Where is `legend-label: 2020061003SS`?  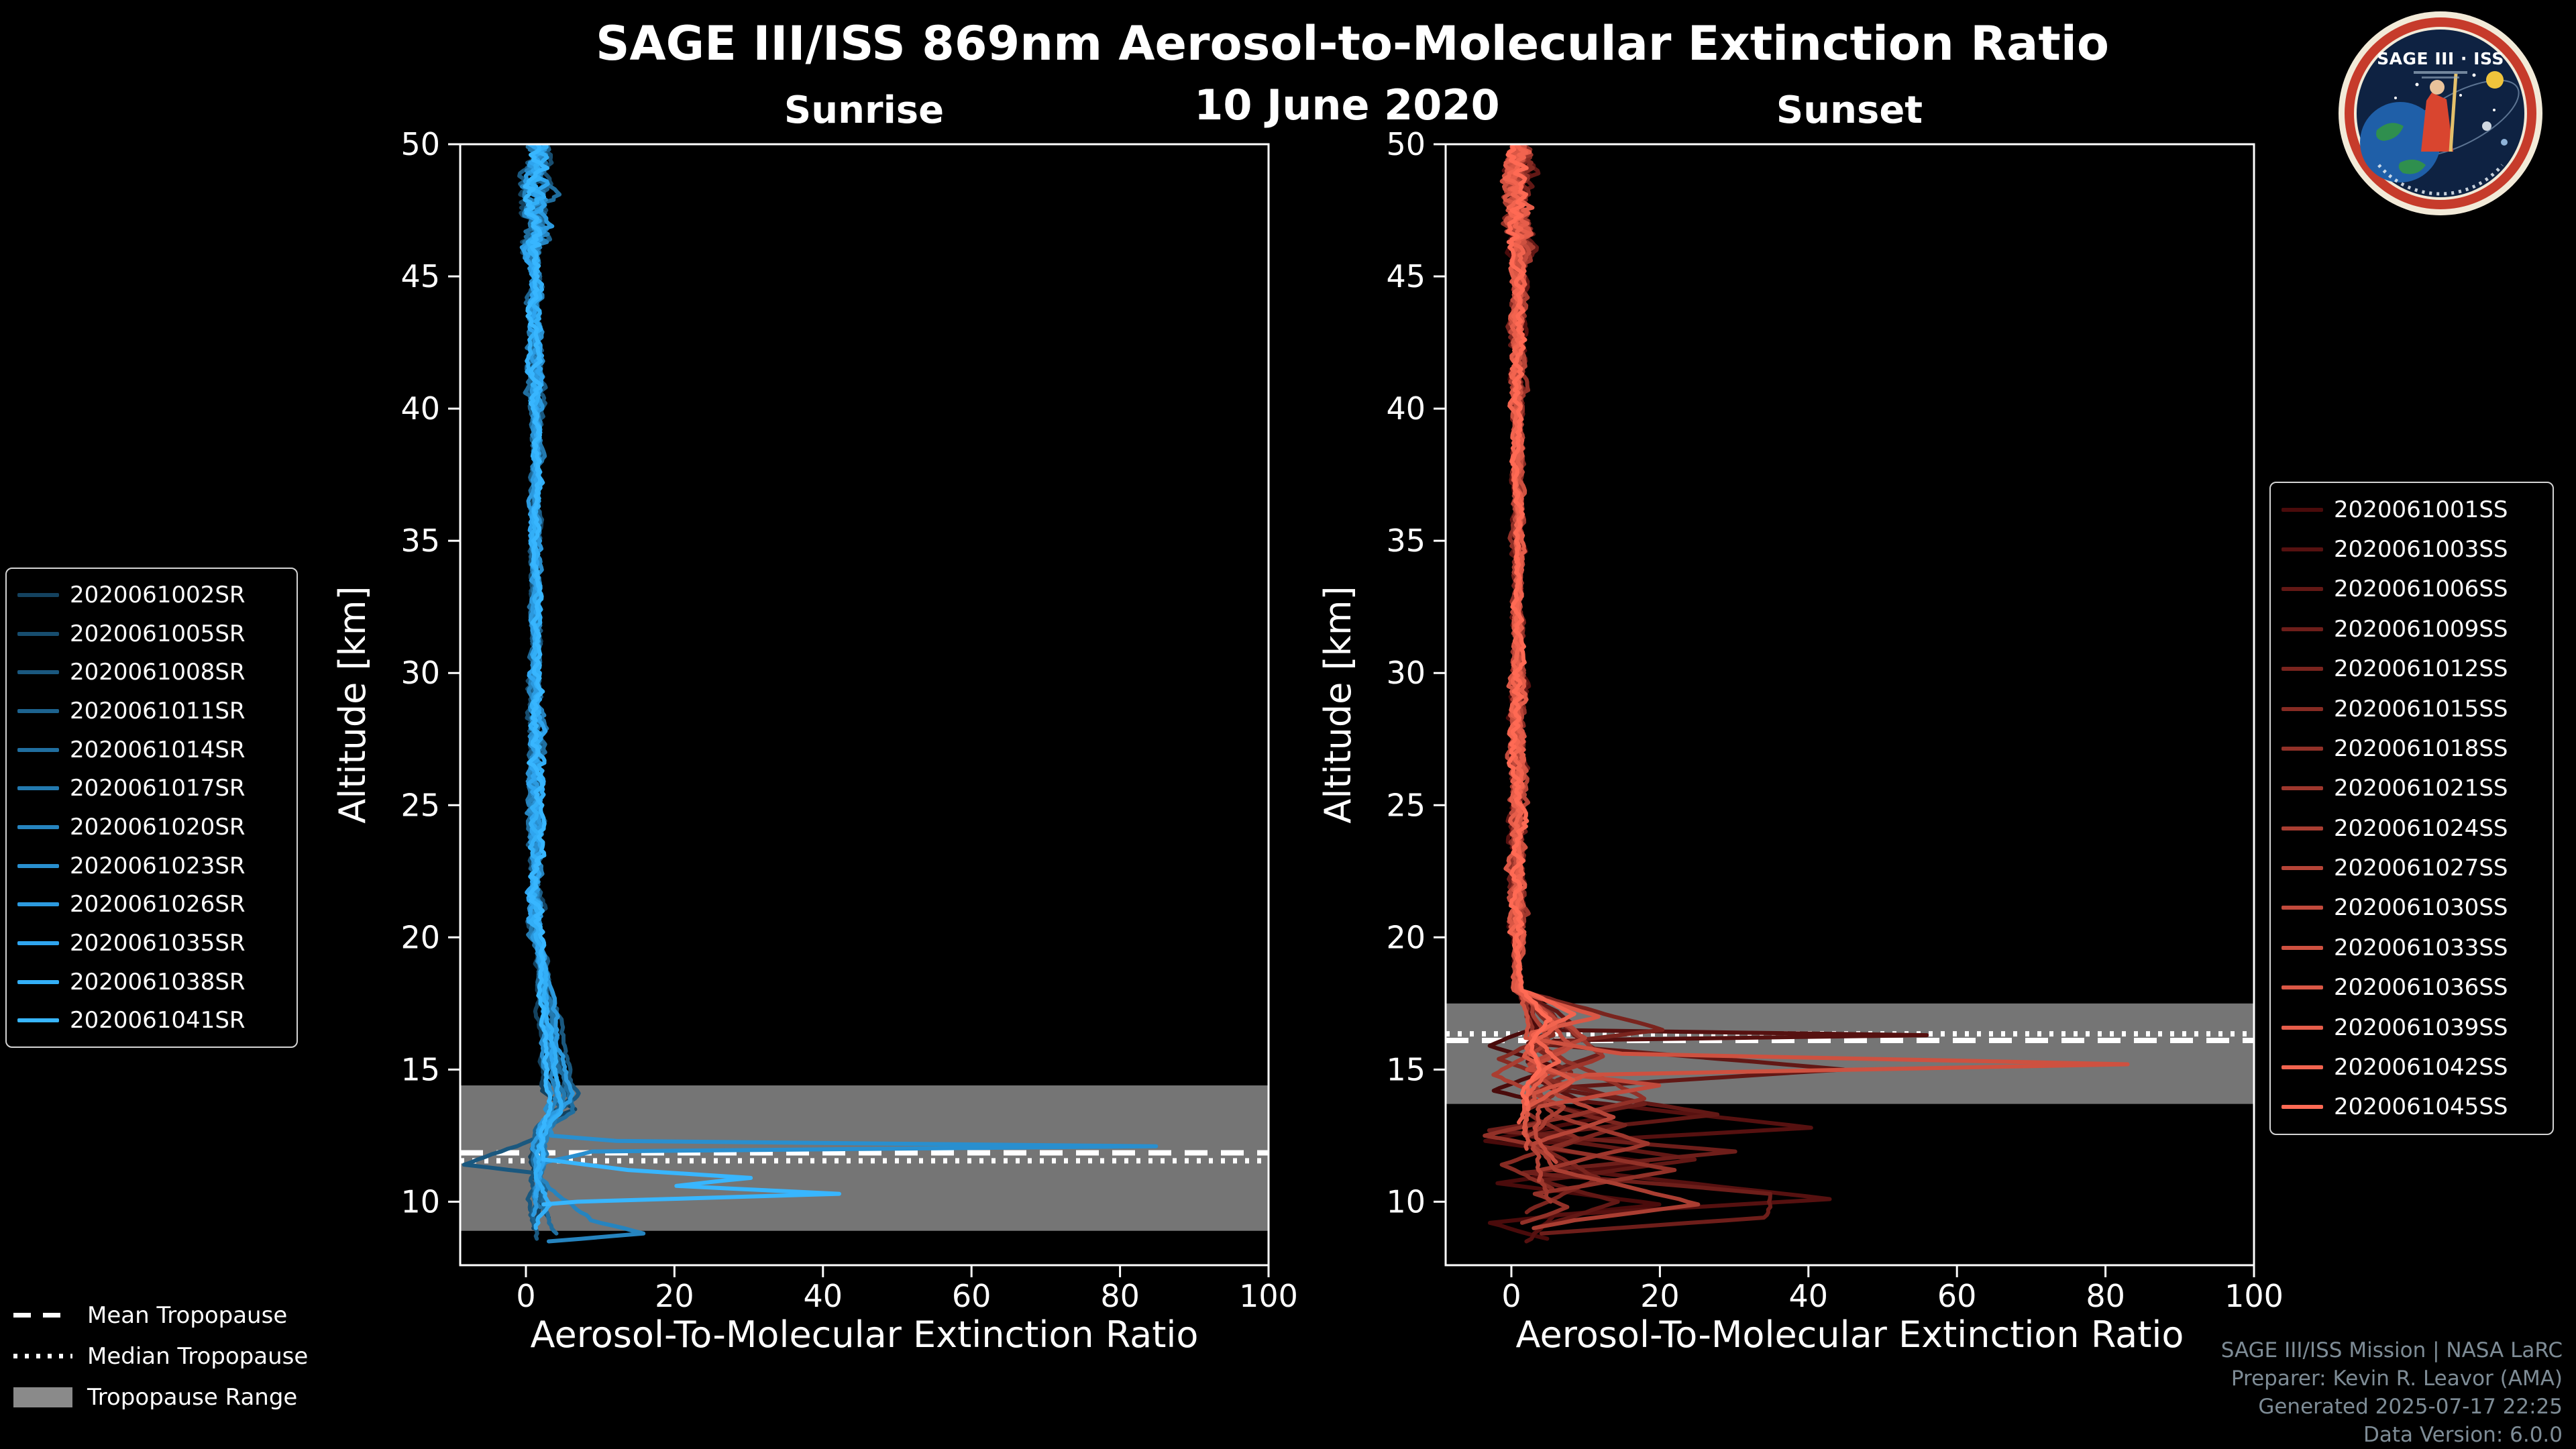
legend-label: 2020061003SS is located at coordinates (2421, 550).